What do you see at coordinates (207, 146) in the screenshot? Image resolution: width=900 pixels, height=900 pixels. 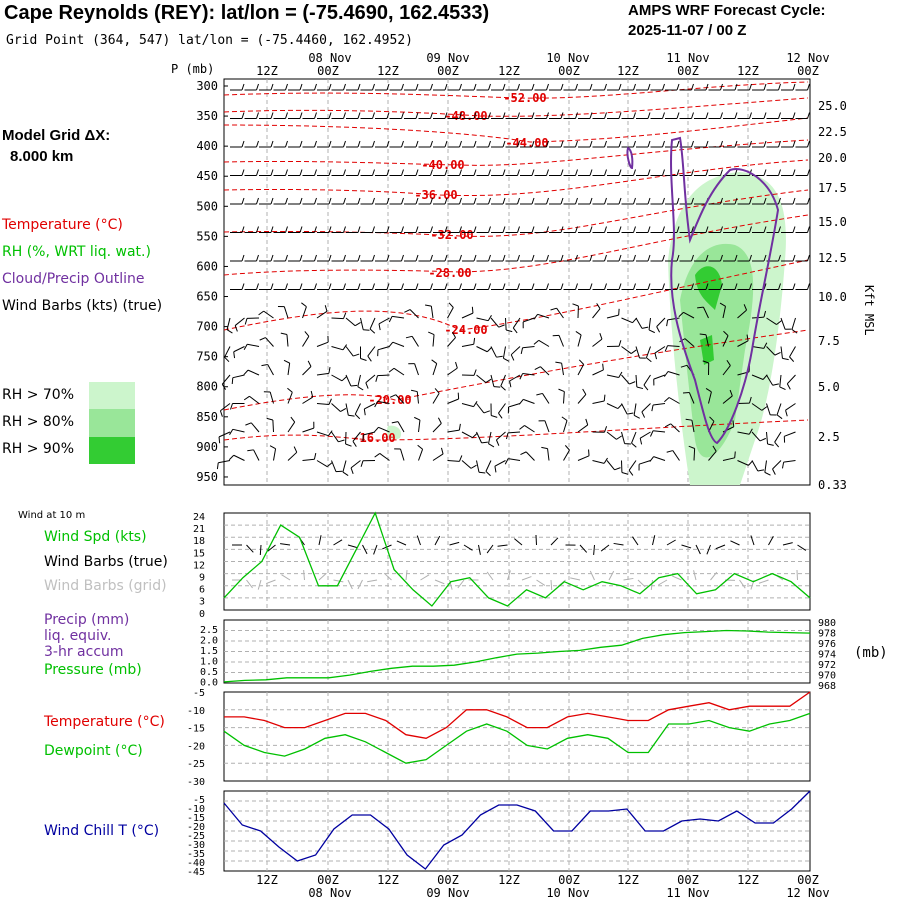 I see `pressure-tick: 400` at bounding box center [207, 146].